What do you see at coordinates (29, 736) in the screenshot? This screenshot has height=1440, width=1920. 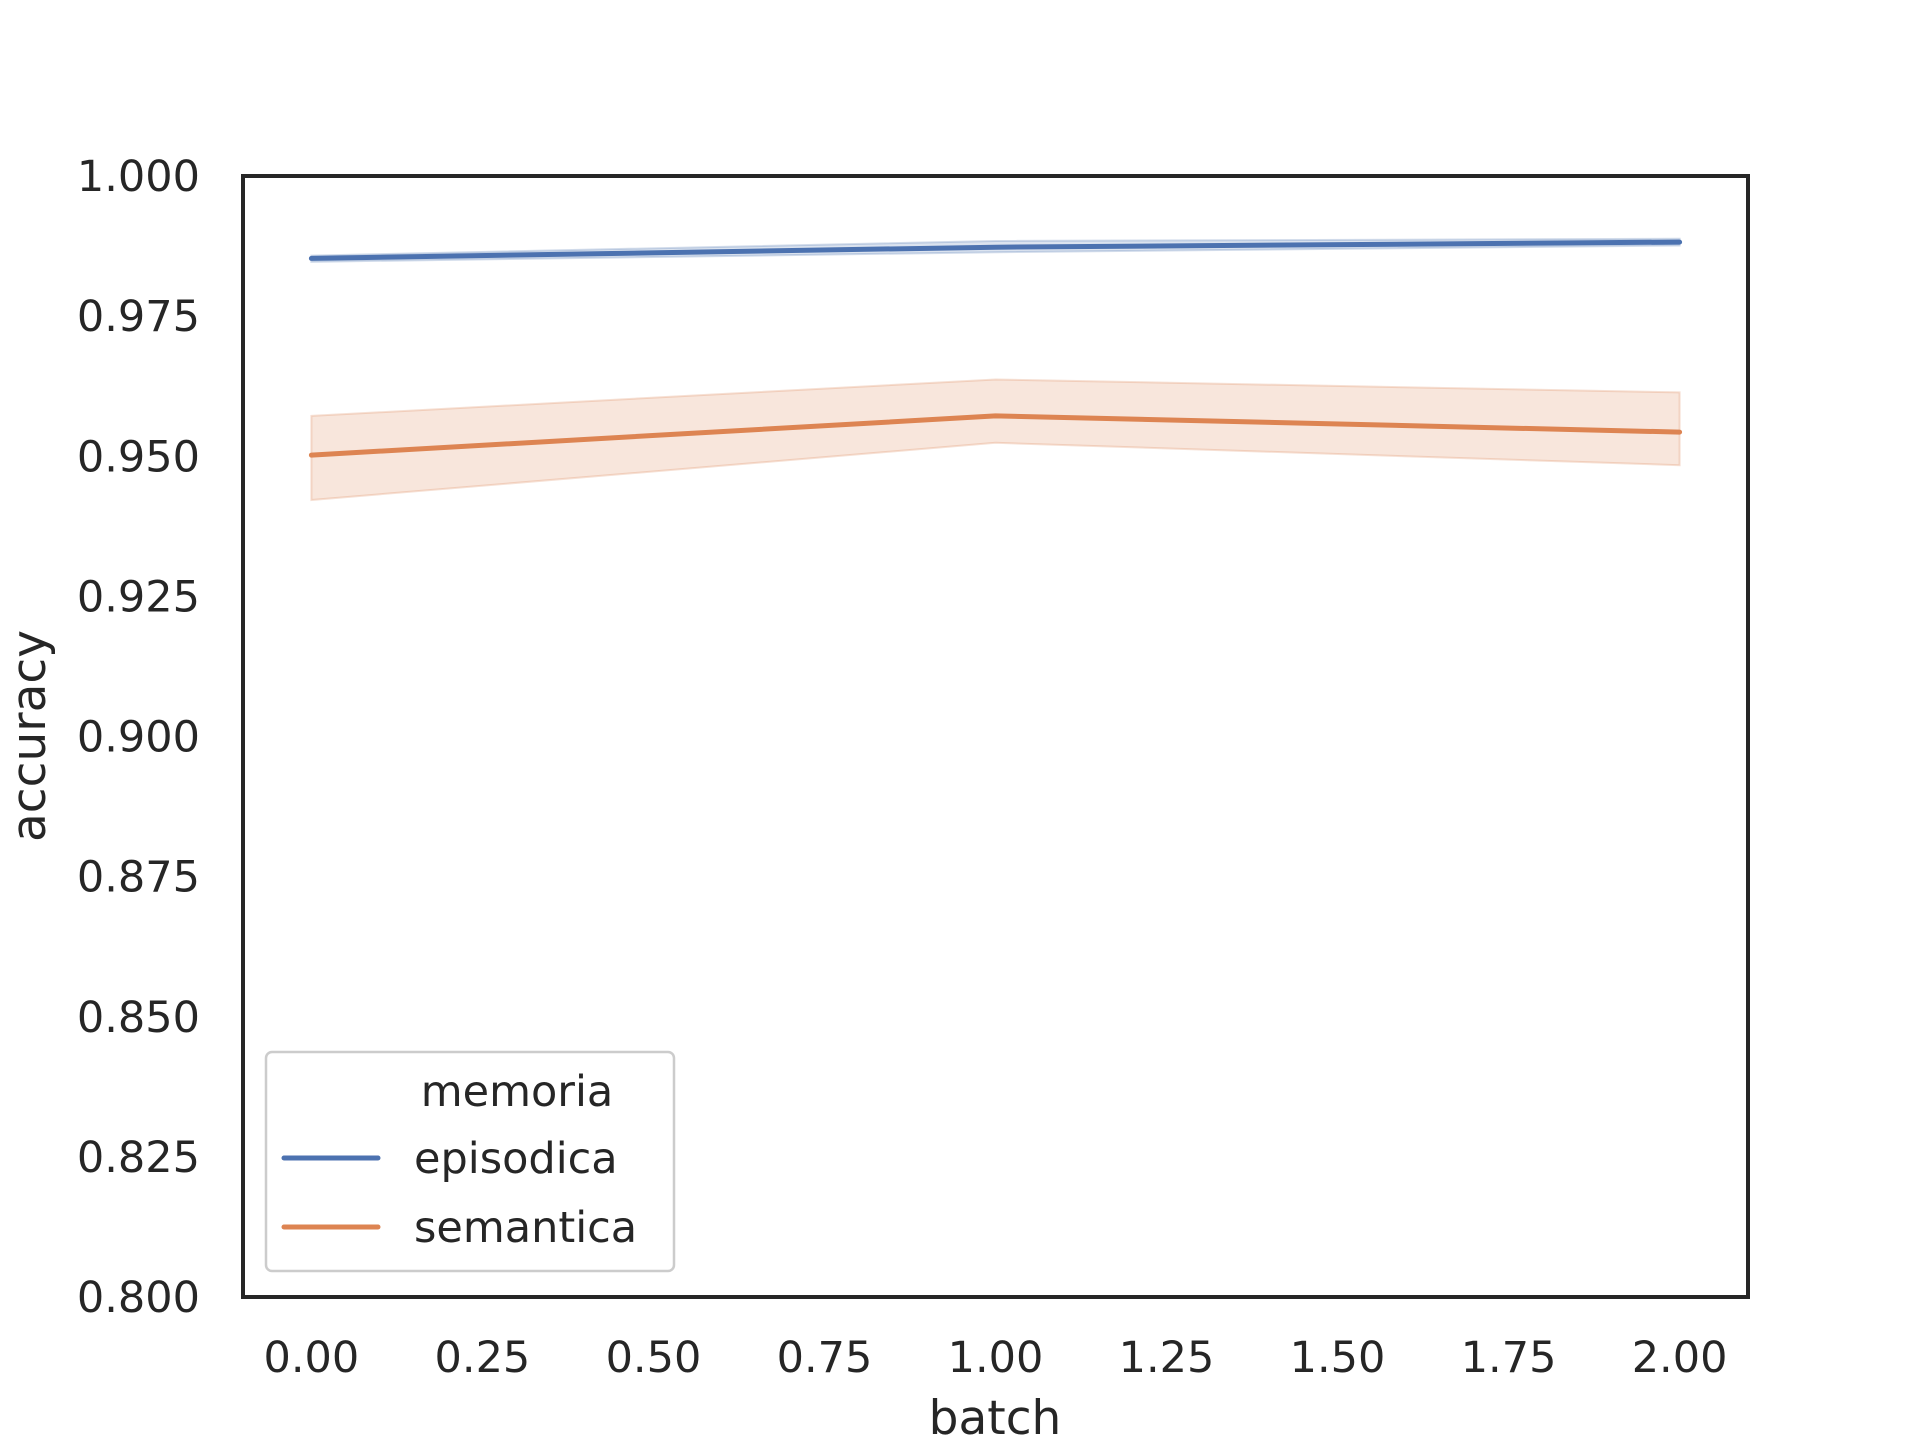 I see `y-axis-label: accuracy` at bounding box center [29, 736].